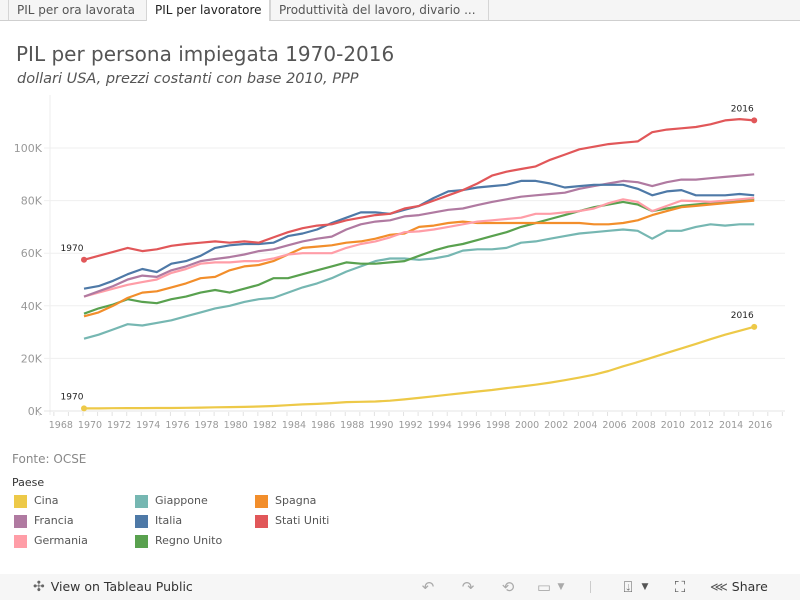 This screenshot has width=800, height=600. Describe the element at coordinates (208, 10) in the screenshot. I see `tab-pil-per-lavoratore: PIL per lavoratore` at that location.